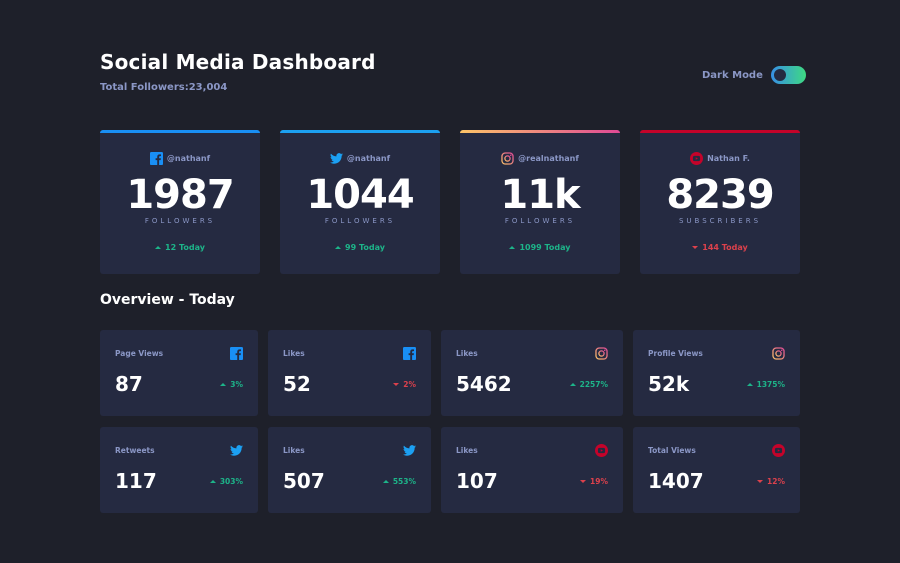 The height and width of the screenshot is (563, 900). What do you see at coordinates (180, 195) in the screenshot?
I see `card-count: 1987` at bounding box center [180, 195].